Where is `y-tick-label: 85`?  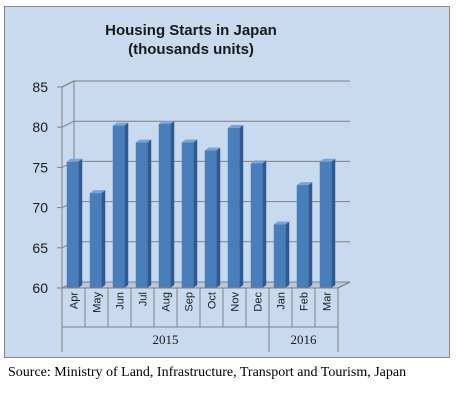 y-tick-label: 85 is located at coordinates (40, 87).